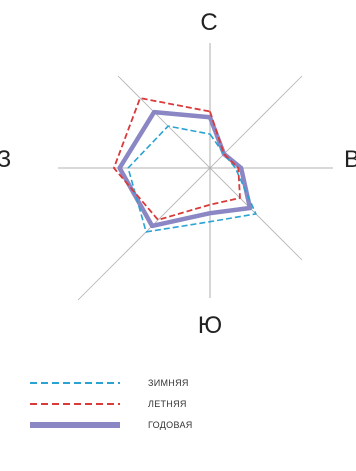  What do you see at coordinates (75, 382) in the screenshot?
I see `legend-swatch-winter` at bounding box center [75, 382].